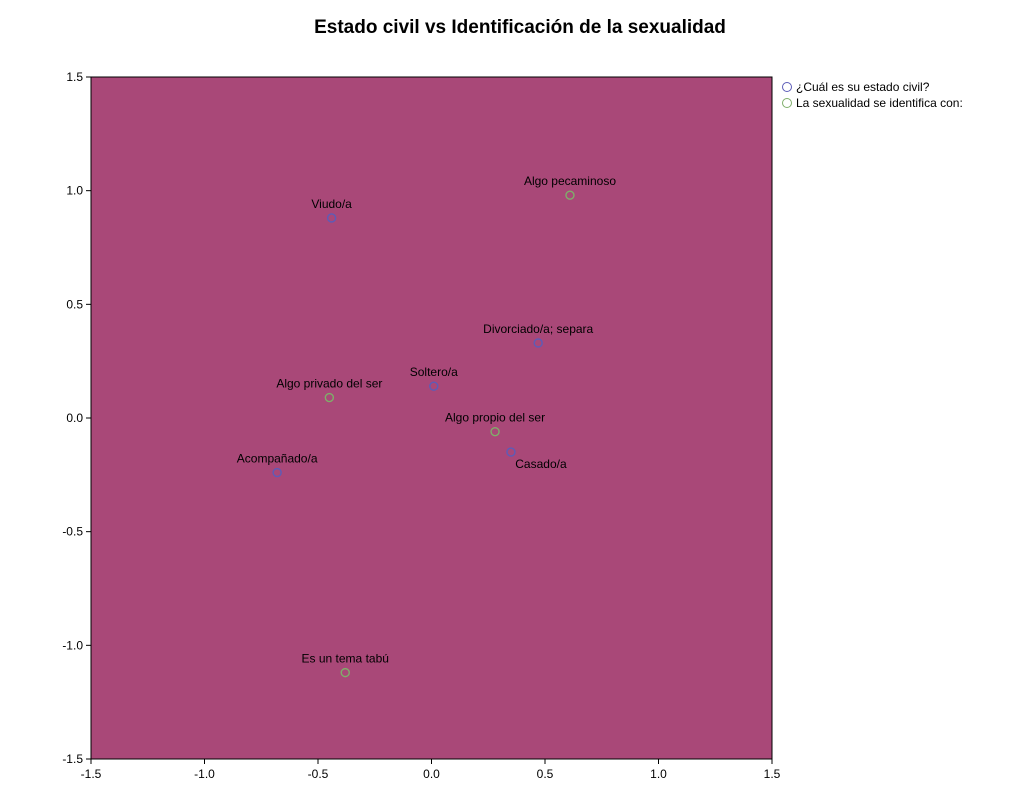 This screenshot has width=1024, height=812. I want to click on y-tick-label: 1.5, so click(74, 77).